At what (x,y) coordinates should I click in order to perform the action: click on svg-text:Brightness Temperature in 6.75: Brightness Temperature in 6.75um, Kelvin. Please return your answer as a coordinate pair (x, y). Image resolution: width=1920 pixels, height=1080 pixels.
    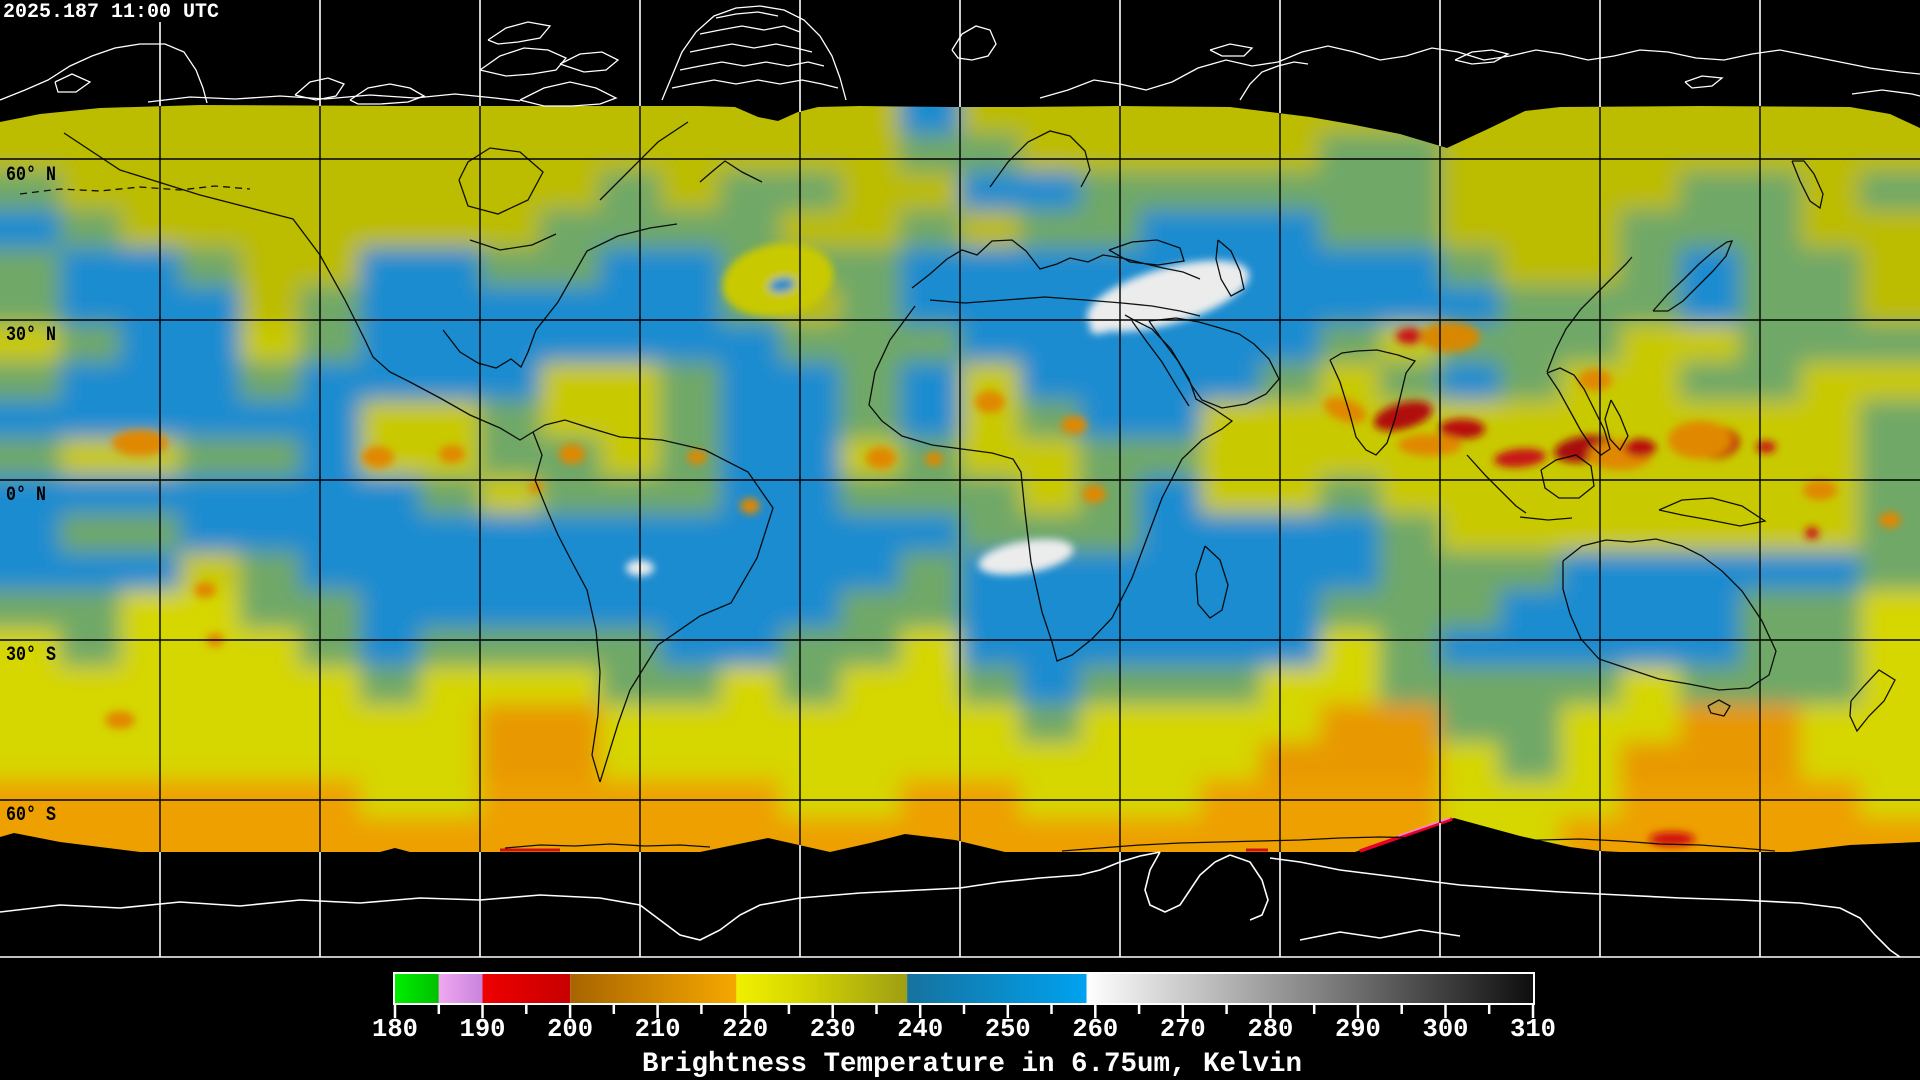
    Looking at the image, I should click on (972, 1064).